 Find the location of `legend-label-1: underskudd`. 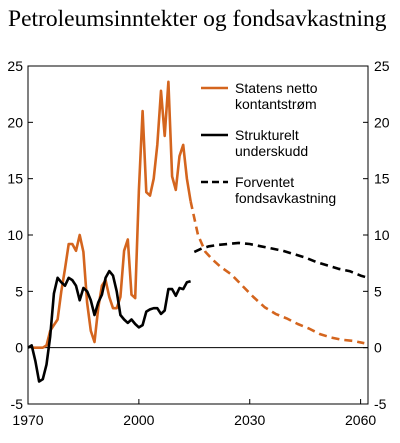

legend-label-1: underskudd is located at coordinates (271, 151).